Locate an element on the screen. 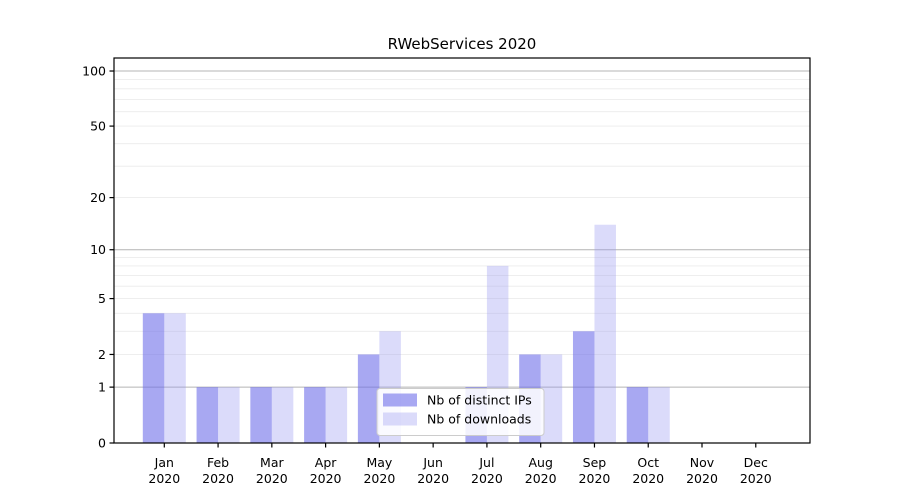 The width and height of the screenshot is (900, 500). y-tick-label: 50 is located at coordinates (98, 125).